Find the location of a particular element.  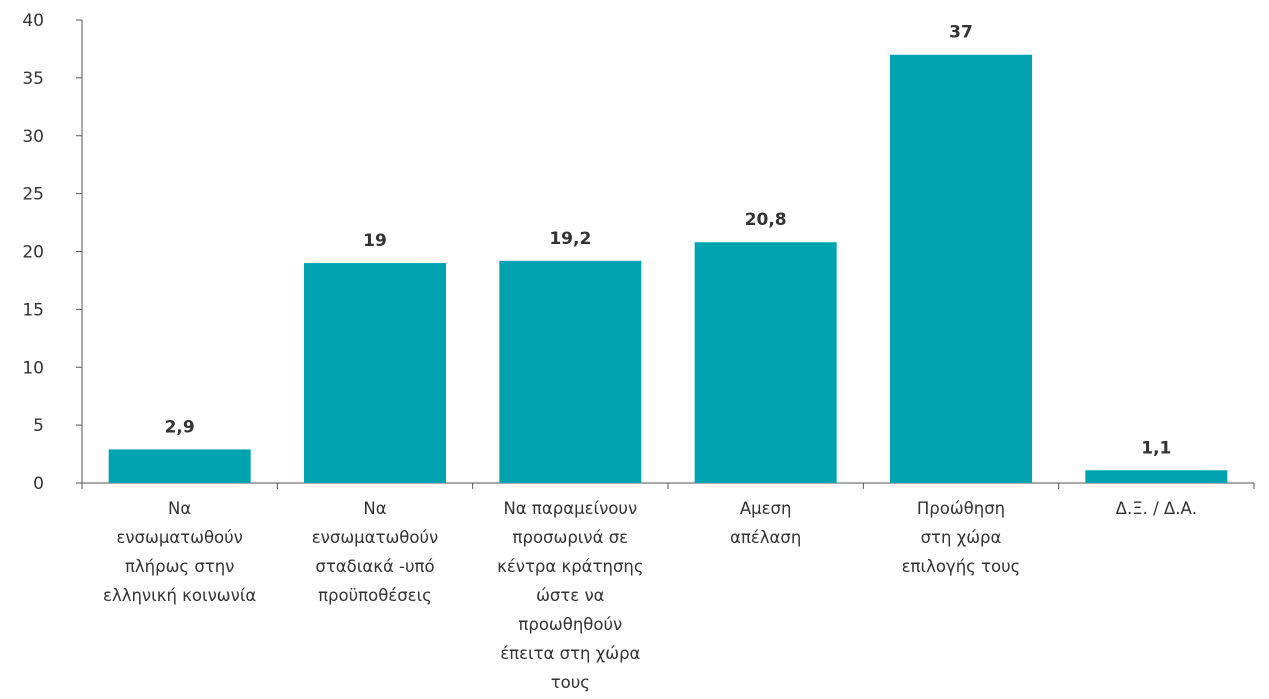

x-tick-label-line: σταδιακά -υπό is located at coordinates (374, 566).